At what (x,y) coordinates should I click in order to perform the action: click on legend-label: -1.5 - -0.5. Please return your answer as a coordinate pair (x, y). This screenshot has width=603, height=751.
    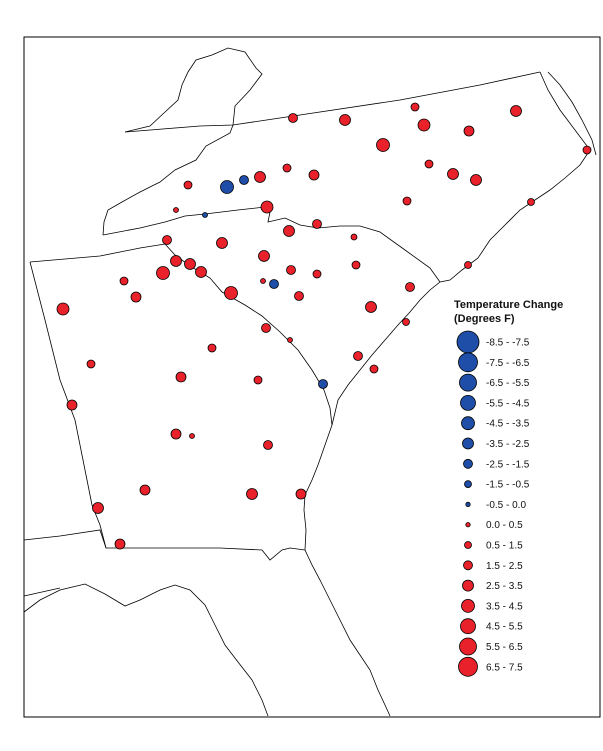
    Looking at the image, I should click on (508, 485).